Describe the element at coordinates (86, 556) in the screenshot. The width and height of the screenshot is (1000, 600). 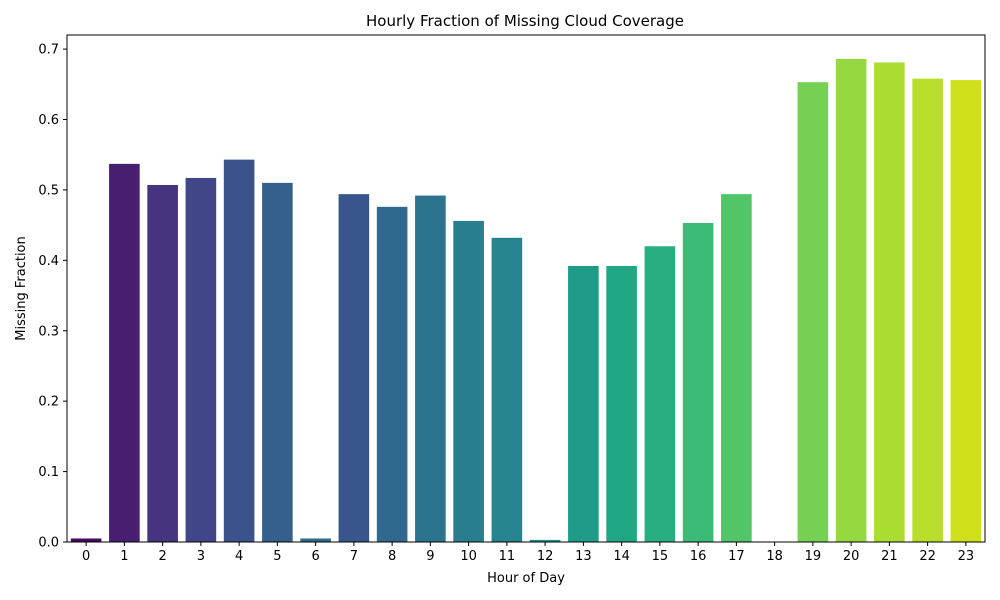
I see `x-tick-label: 0` at that location.